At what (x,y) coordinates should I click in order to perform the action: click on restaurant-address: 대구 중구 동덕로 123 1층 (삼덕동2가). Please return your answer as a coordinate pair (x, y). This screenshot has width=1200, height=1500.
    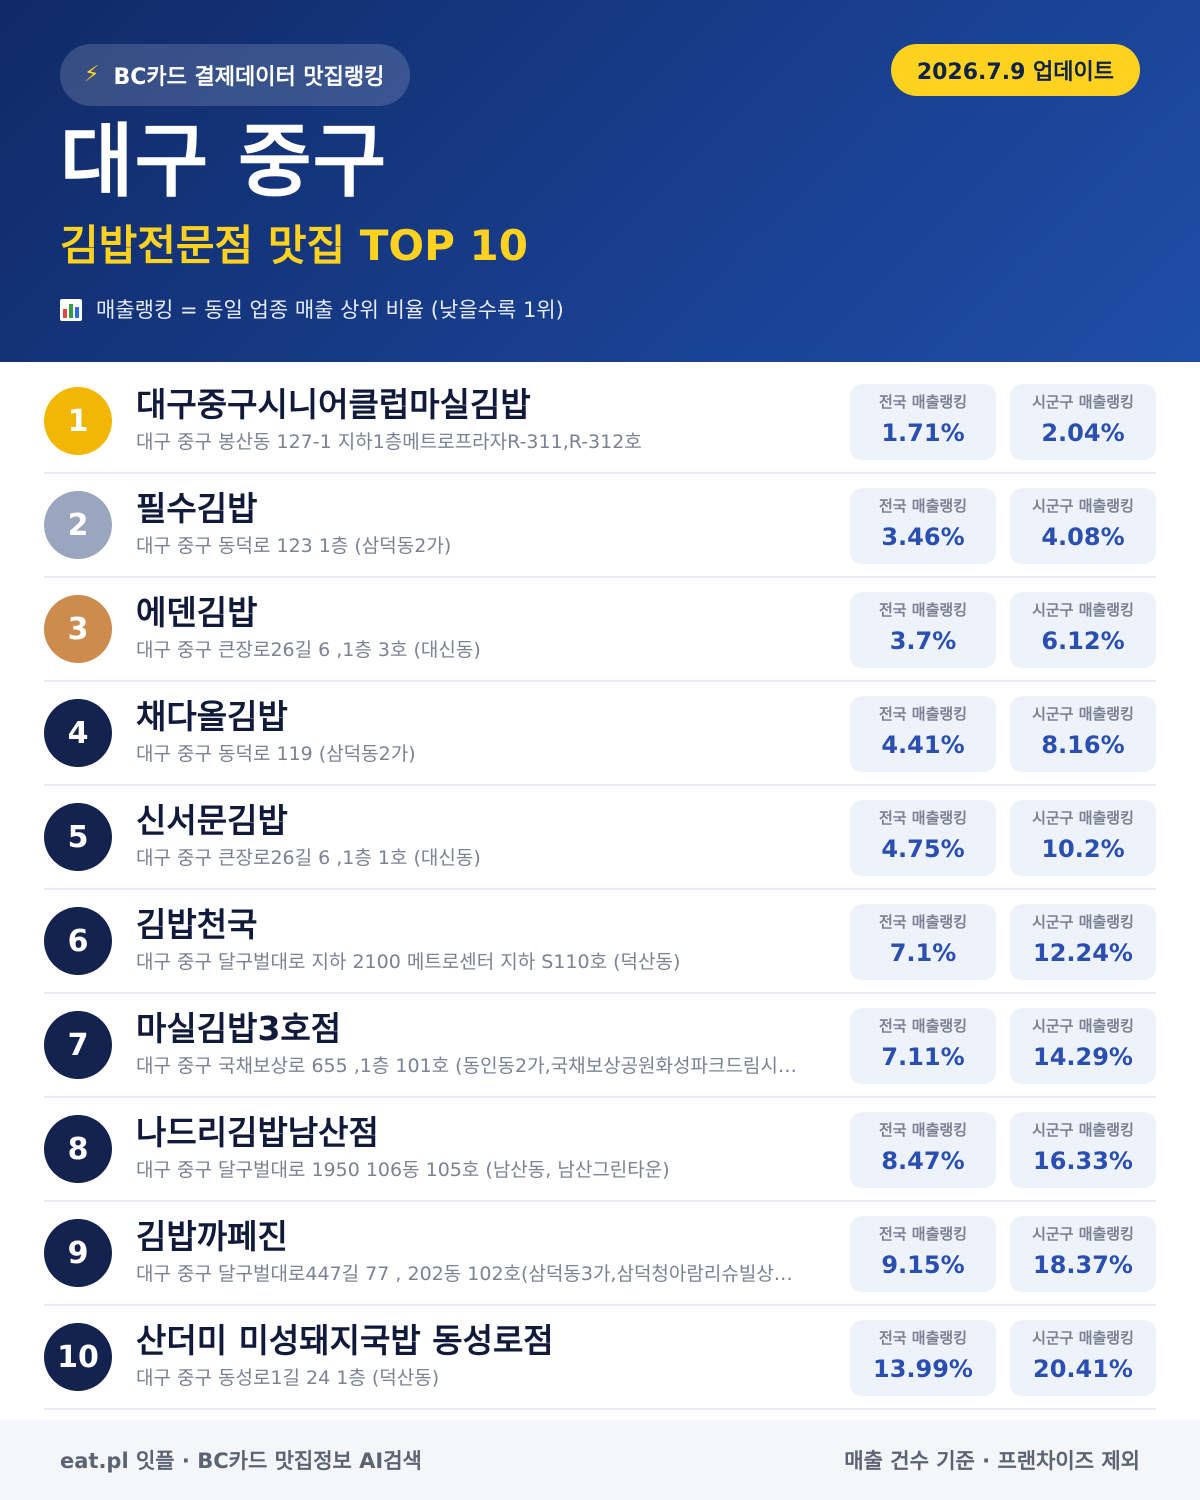
    Looking at the image, I should click on (294, 546).